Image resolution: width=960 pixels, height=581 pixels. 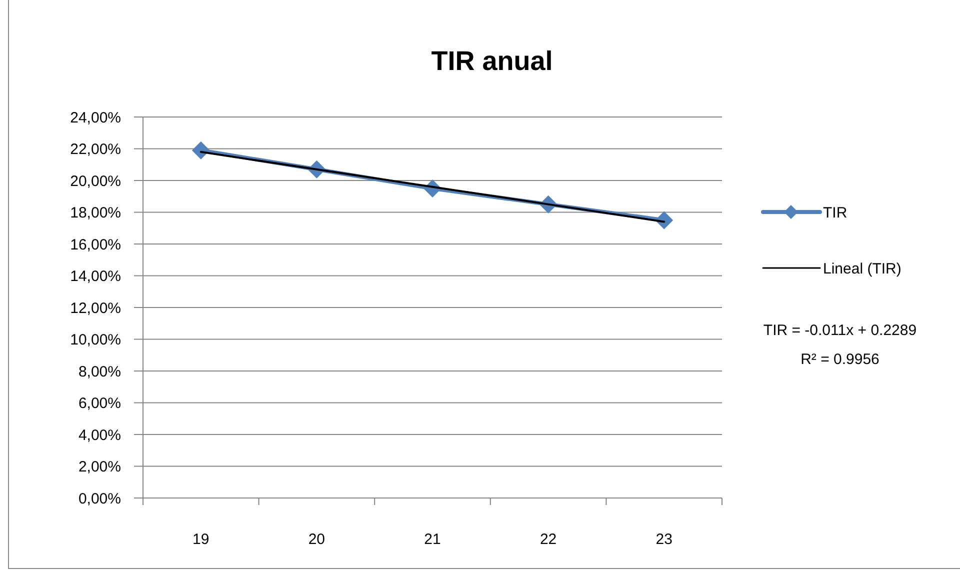 I want to click on y-tick-label: 0,00%, so click(x=99, y=499).